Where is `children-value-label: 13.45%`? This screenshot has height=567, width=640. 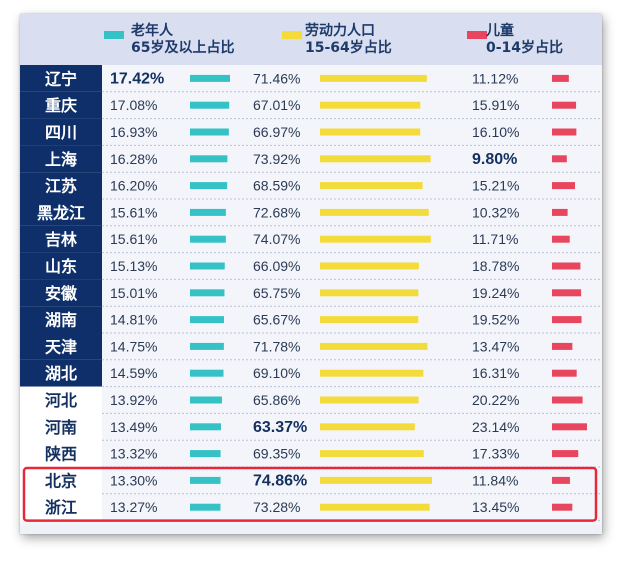 children-value-label: 13.45% is located at coordinates (495, 507).